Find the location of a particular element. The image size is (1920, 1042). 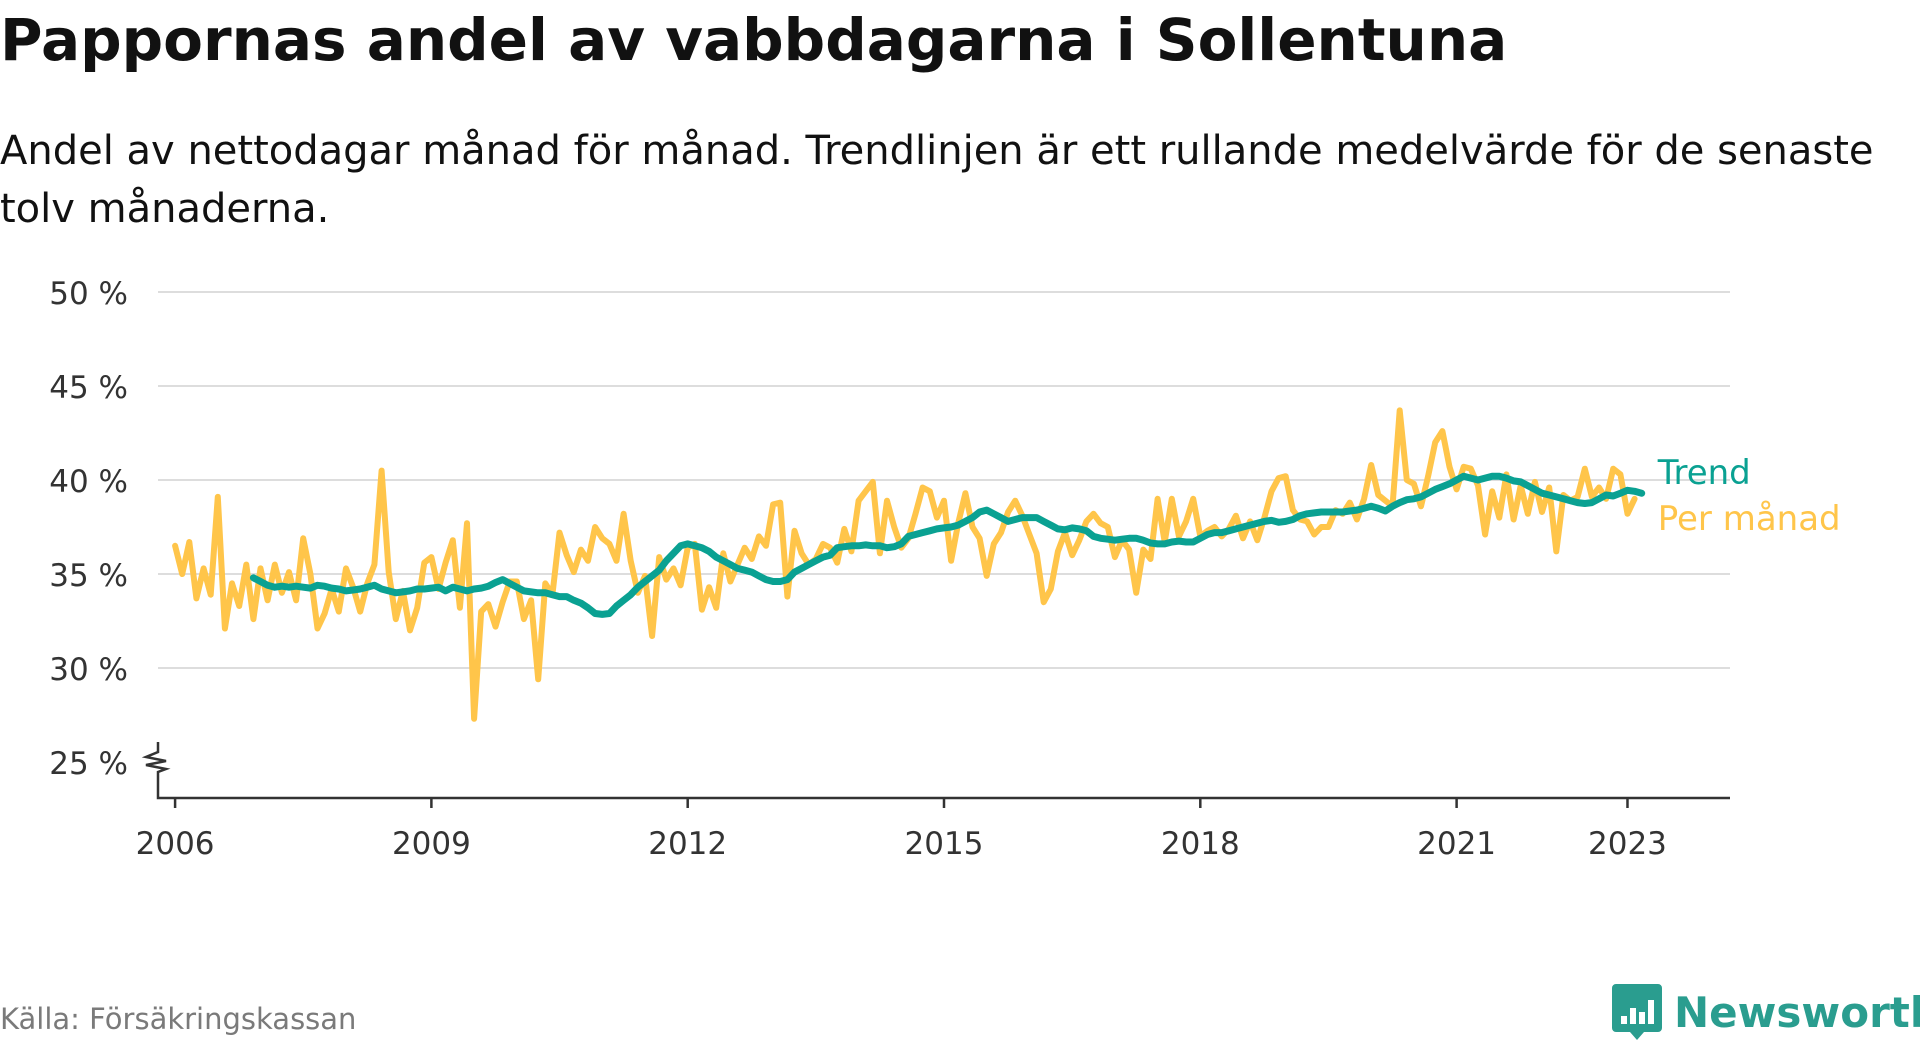

y-tick-label: 30 % is located at coordinates (88, 670).